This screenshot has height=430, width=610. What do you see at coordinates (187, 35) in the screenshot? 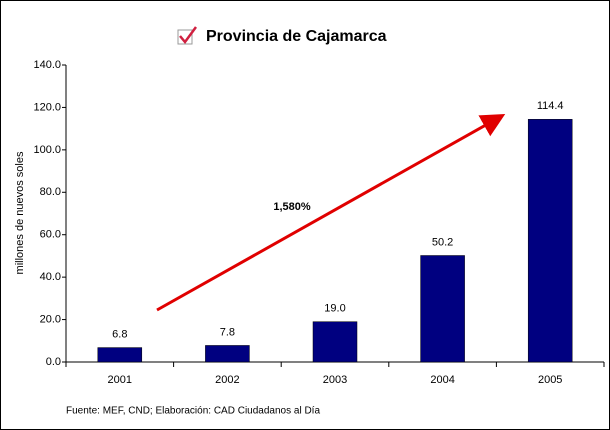
I see `title-icon` at bounding box center [187, 35].